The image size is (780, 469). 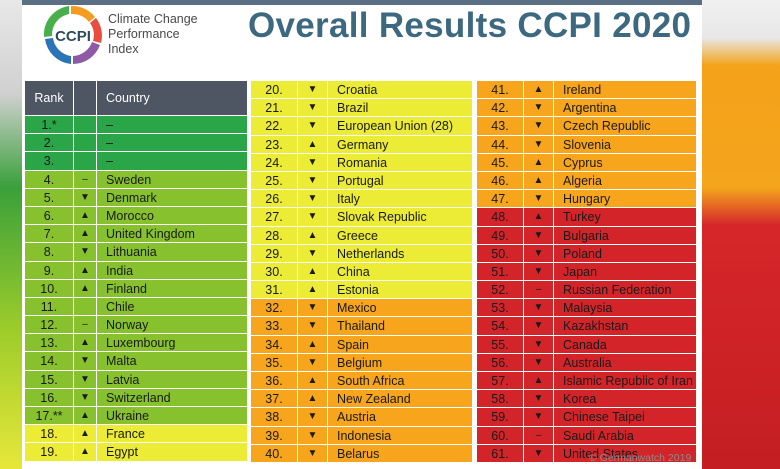 I want to click on rank-cell: 55., so click(x=500, y=344).